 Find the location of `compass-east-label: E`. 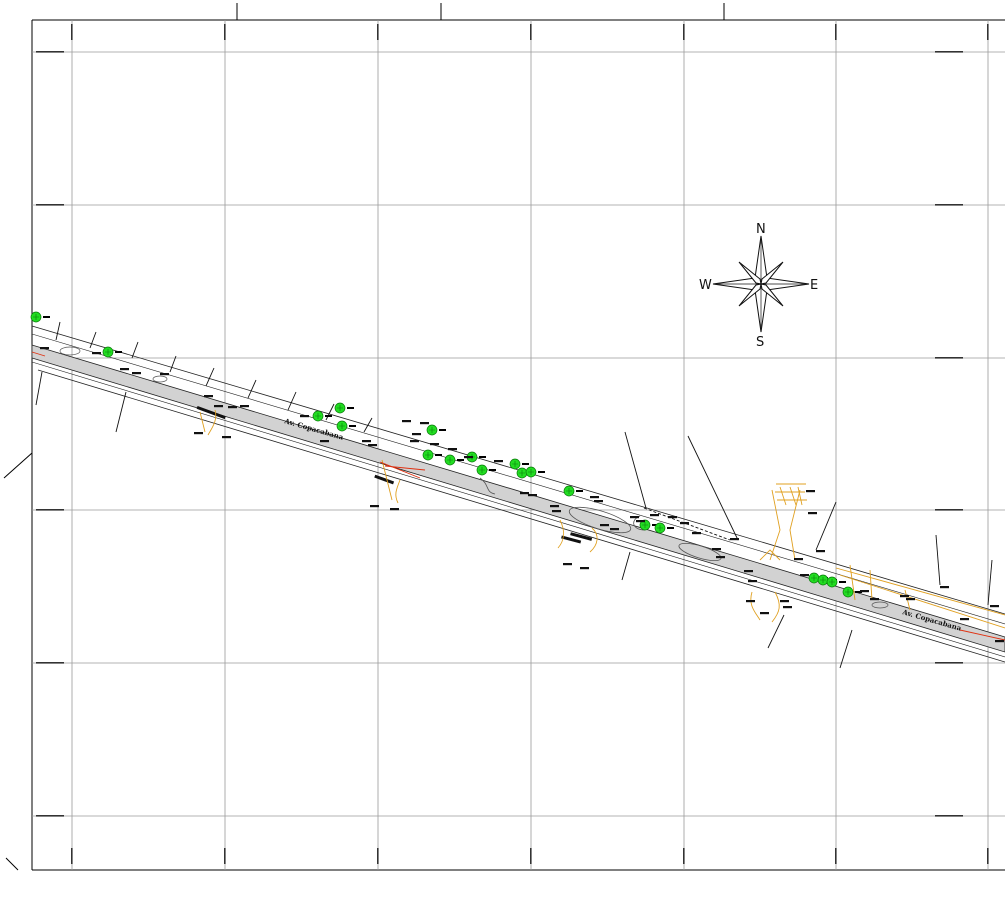

compass-east-label: E is located at coordinates (814, 285).